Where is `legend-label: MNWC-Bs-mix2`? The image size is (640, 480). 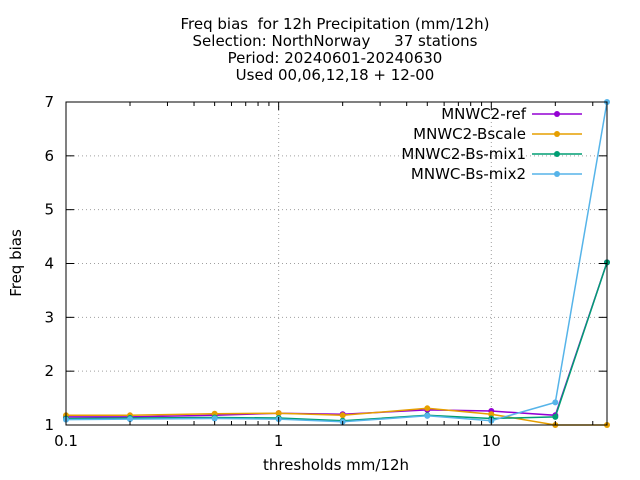
legend-label: MNWC-Bs-mix2 is located at coordinates (468, 174).